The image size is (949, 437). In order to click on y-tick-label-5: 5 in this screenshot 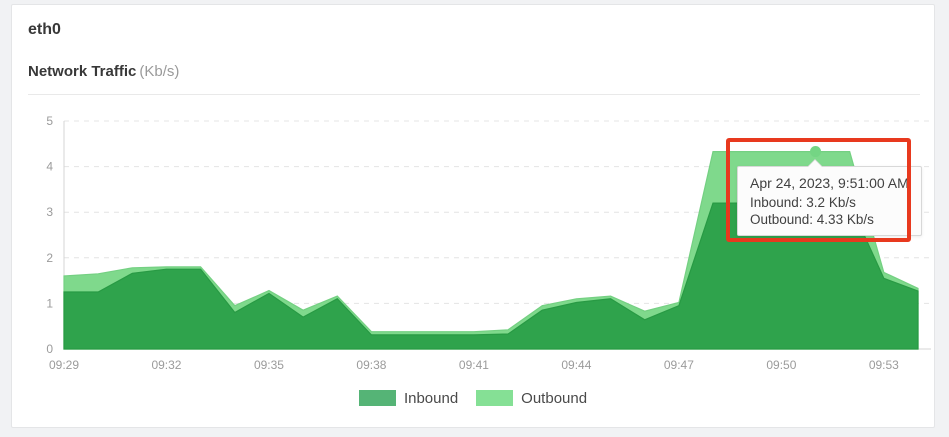, I will do `click(49, 121)`.